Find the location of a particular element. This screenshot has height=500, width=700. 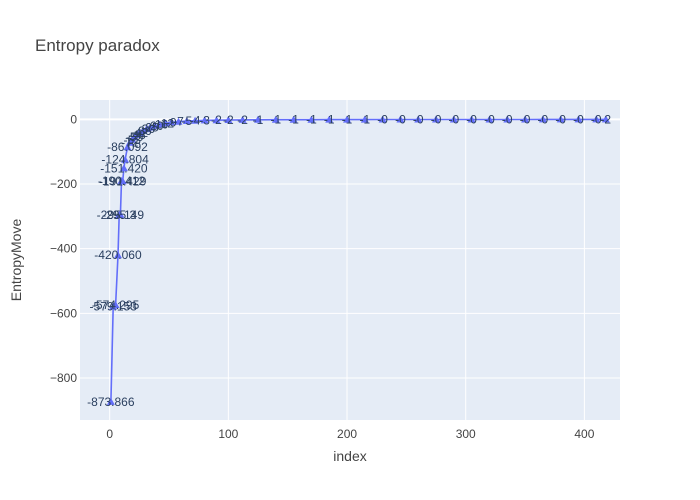

data-label: -72 is located at coordinates (130, 143).